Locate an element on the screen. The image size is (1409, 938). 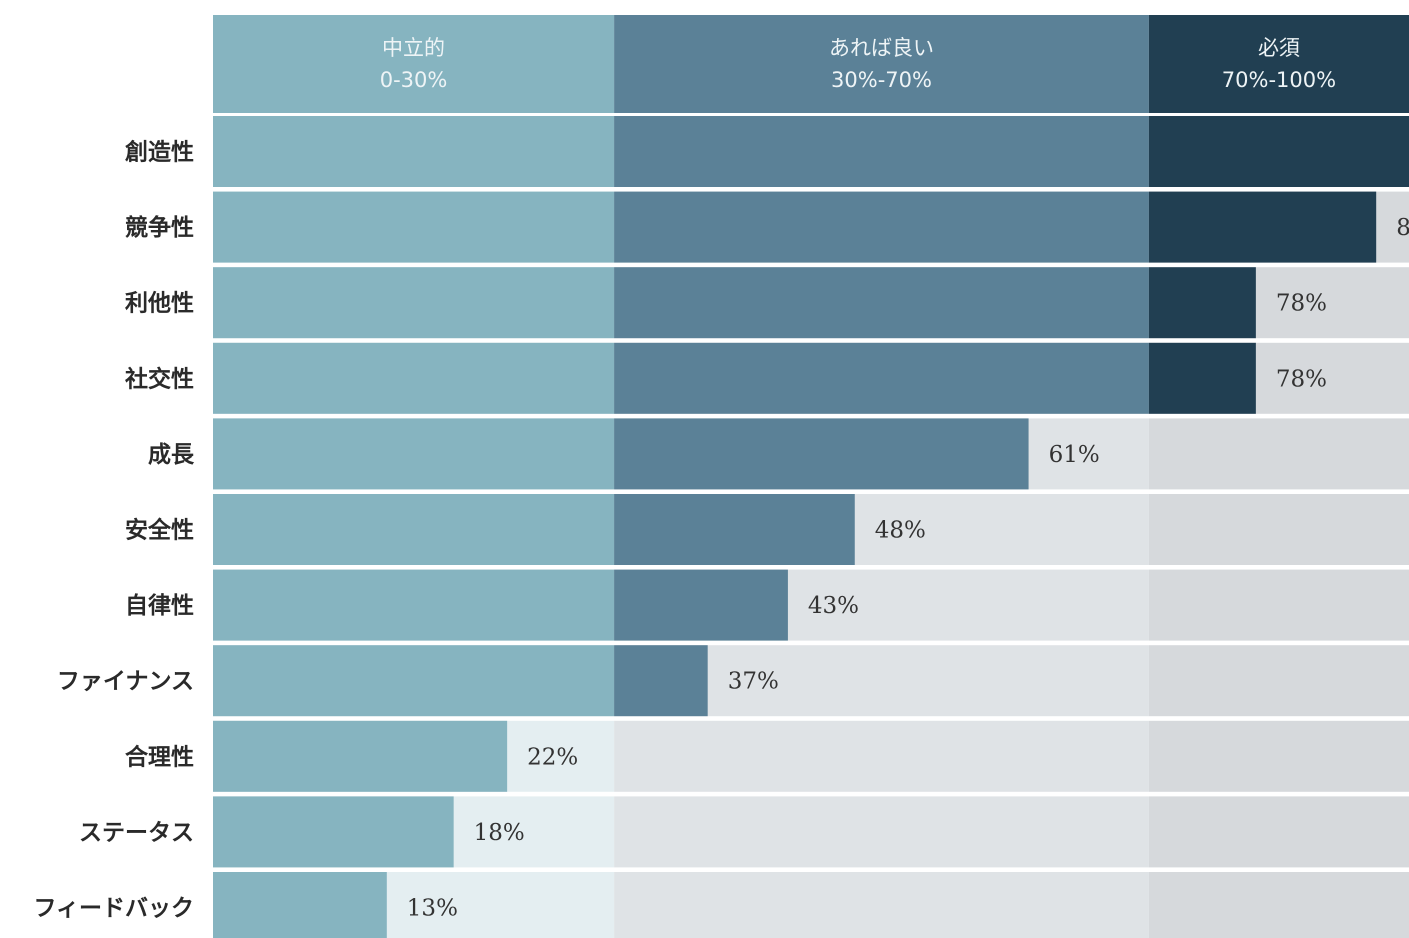
value-label: 13% is located at coordinates (432, 909).